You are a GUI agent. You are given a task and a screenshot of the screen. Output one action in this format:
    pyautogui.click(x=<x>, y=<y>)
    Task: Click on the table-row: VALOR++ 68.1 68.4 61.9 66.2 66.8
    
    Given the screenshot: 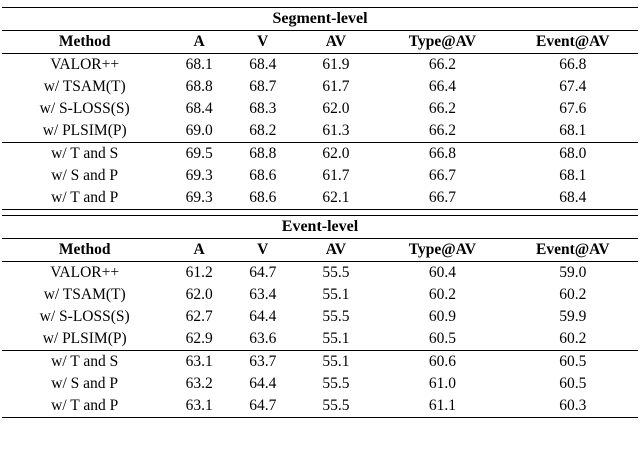 What is the action you would take?
    pyautogui.click(x=320, y=65)
    